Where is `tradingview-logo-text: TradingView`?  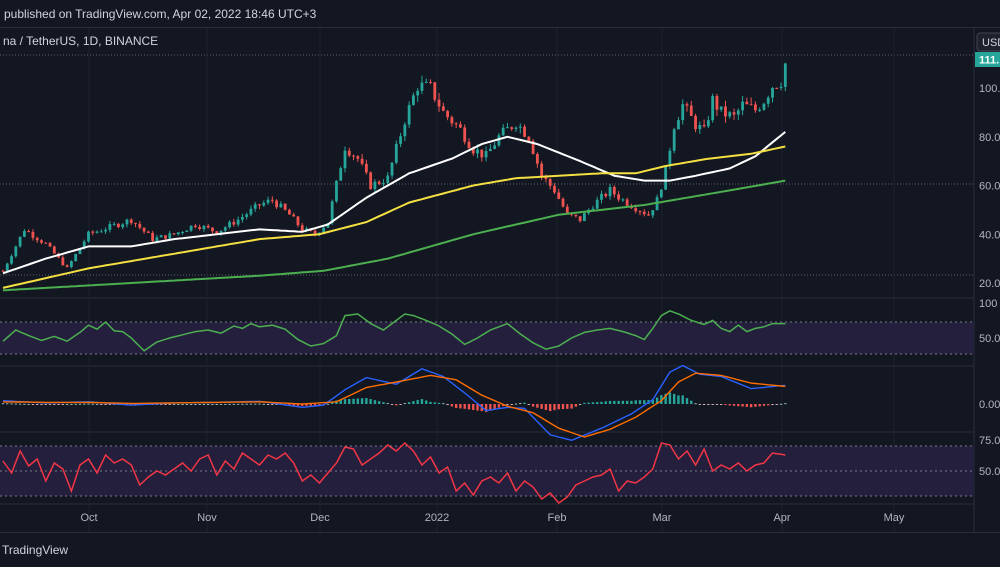 tradingview-logo-text: TradingView is located at coordinates (35, 550).